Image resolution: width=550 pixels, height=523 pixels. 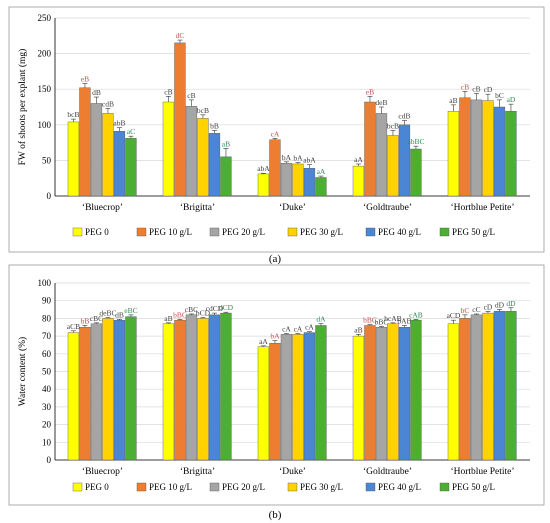 What do you see at coordinates (22, 371) in the screenshot?
I see `y-axis-label: Water content (%)` at bounding box center [22, 371].